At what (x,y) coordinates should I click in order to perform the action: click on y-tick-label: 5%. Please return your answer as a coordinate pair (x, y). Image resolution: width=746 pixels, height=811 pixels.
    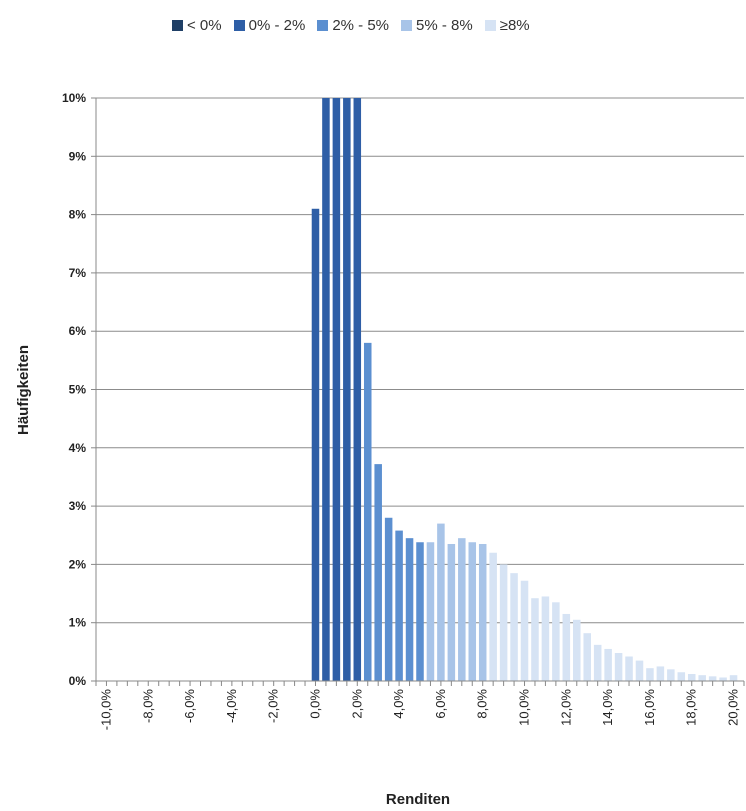
    Looking at the image, I should click on (78, 390).